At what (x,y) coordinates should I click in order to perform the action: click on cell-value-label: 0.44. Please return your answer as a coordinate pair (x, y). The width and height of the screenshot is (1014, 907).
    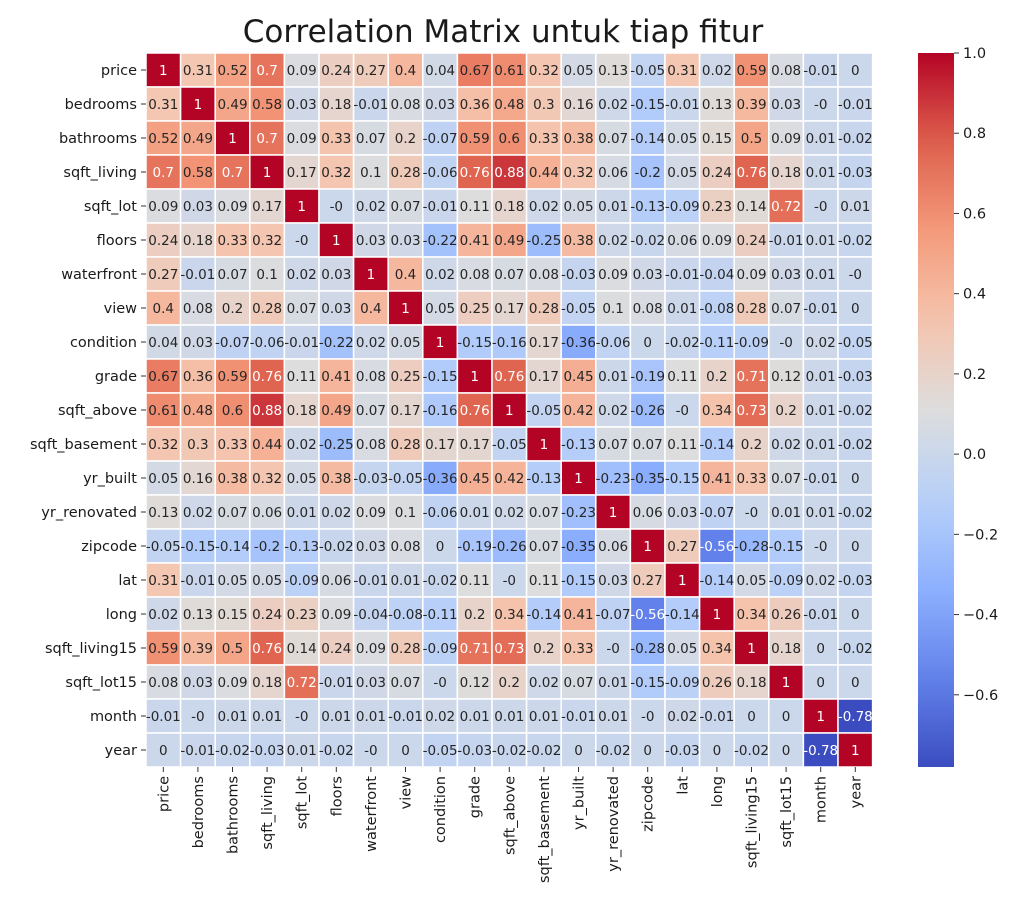
    Looking at the image, I should click on (267, 445).